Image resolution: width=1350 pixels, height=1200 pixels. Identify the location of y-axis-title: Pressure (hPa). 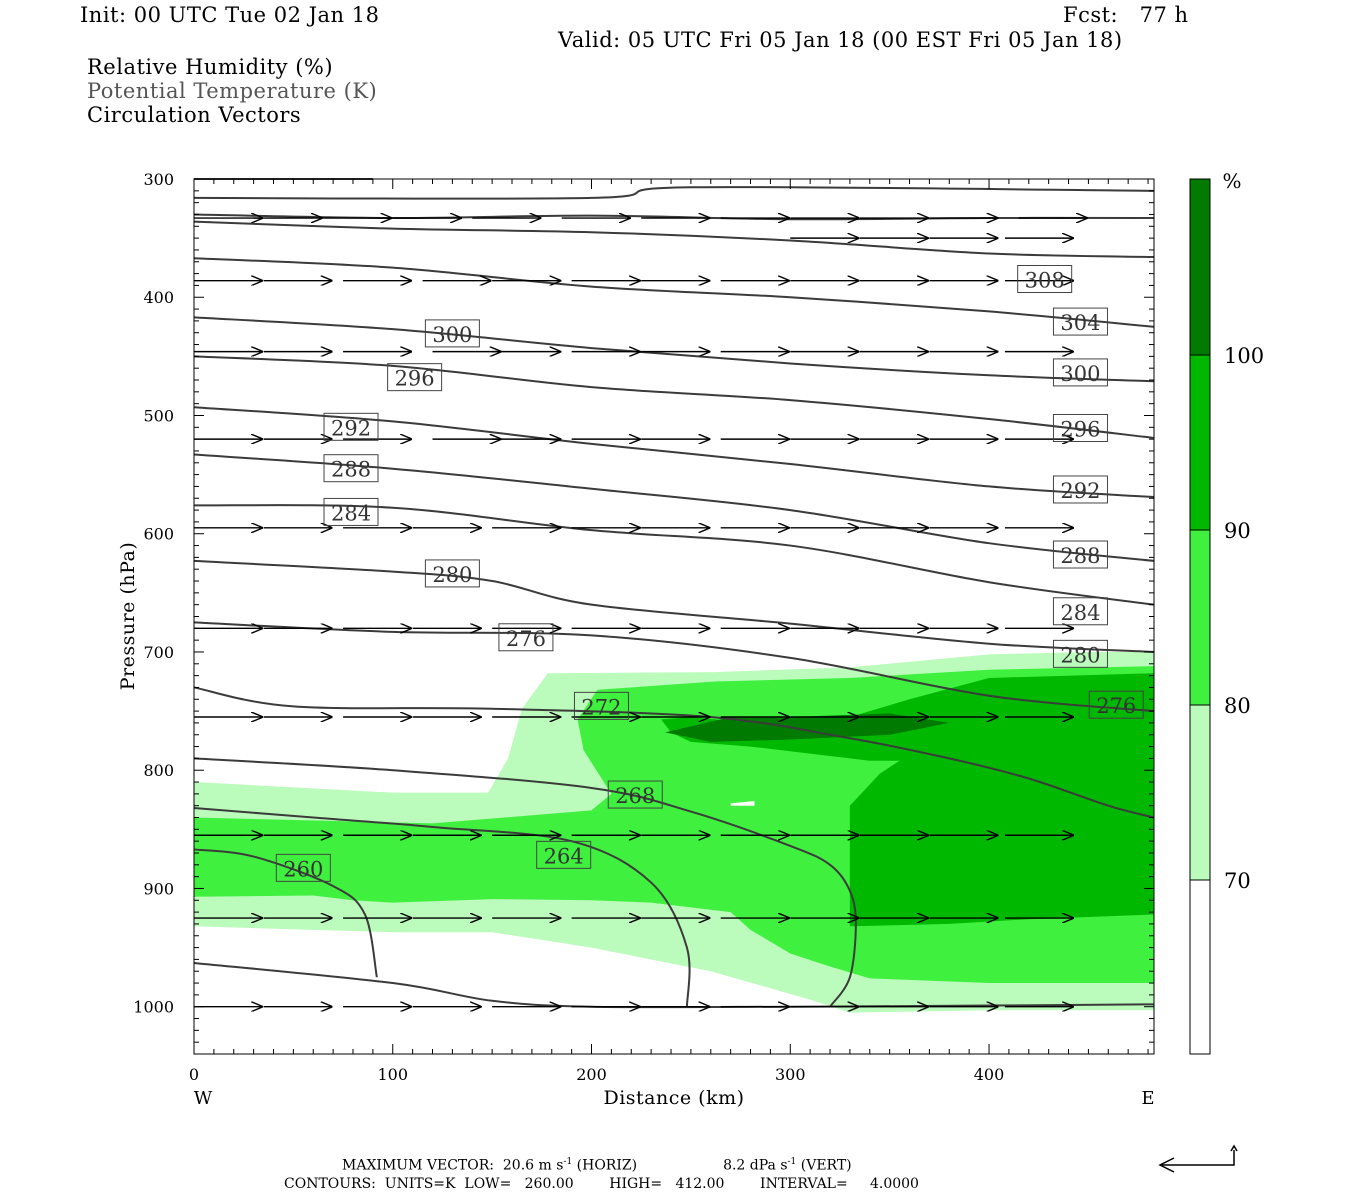
(128, 616).